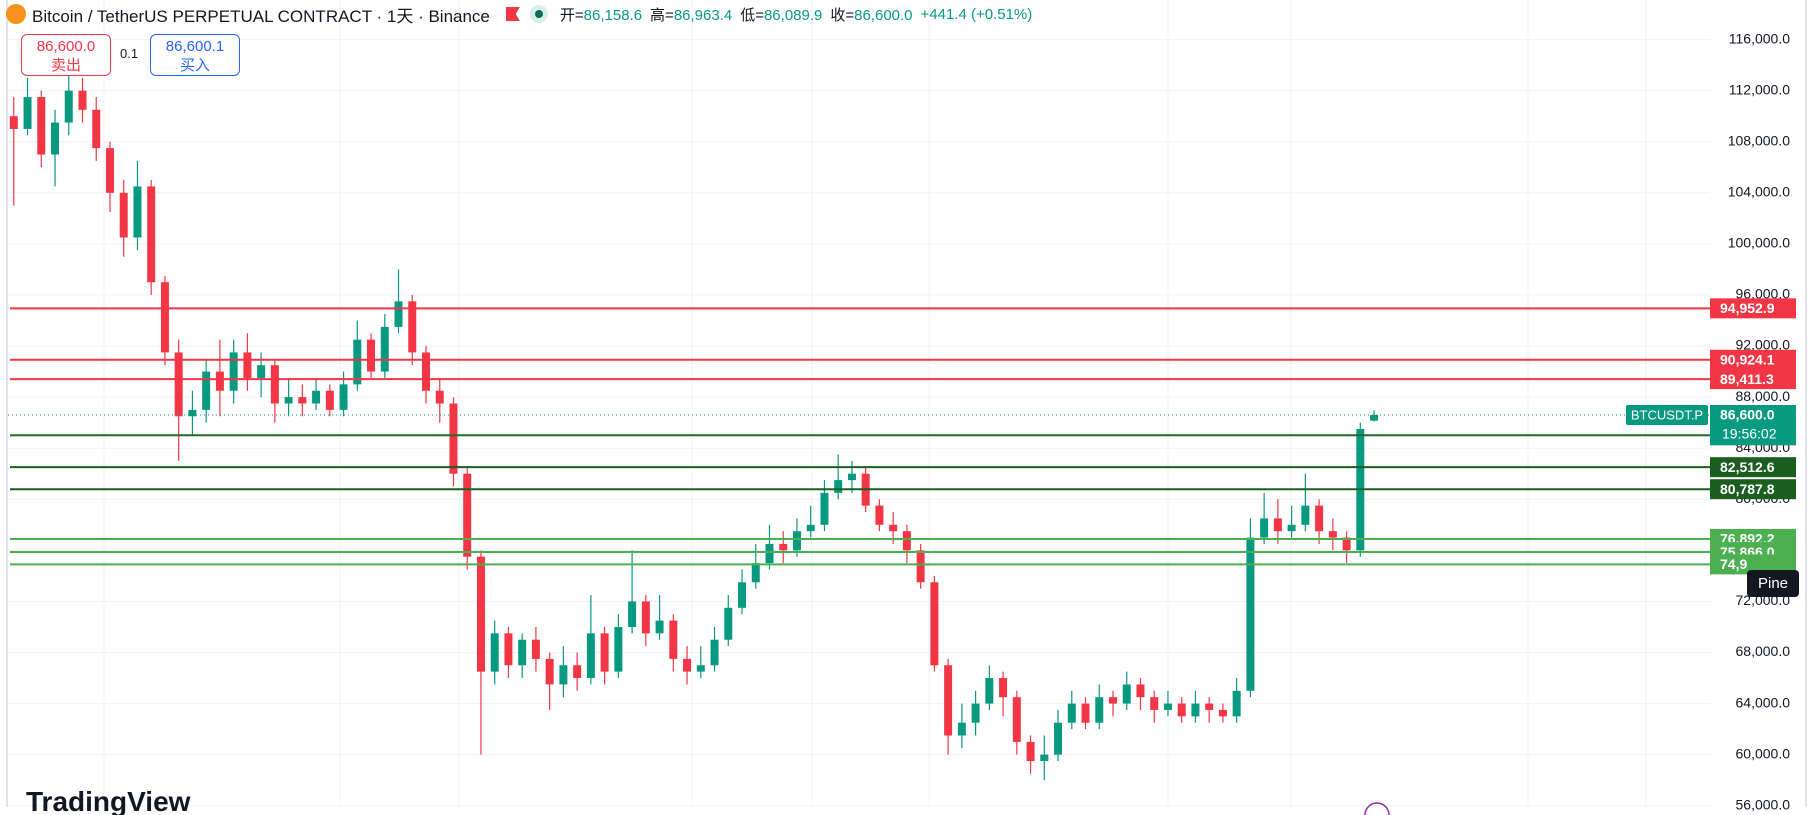 The image size is (1808, 815). I want to click on quantity: 0.1, so click(129, 53).